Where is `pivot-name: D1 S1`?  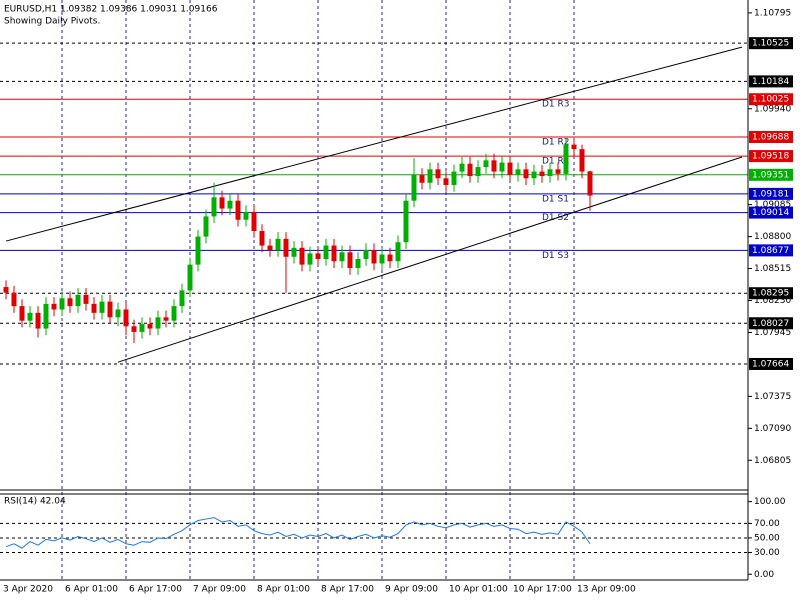 pivot-name: D1 S1 is located at coordinates (555, 199).